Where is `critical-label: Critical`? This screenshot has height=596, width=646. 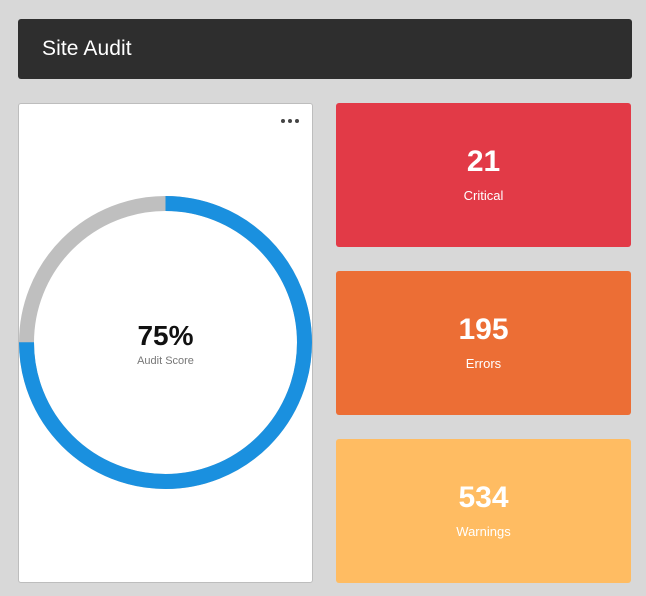
critical-label: Critical is located at coordinates (483, 195).